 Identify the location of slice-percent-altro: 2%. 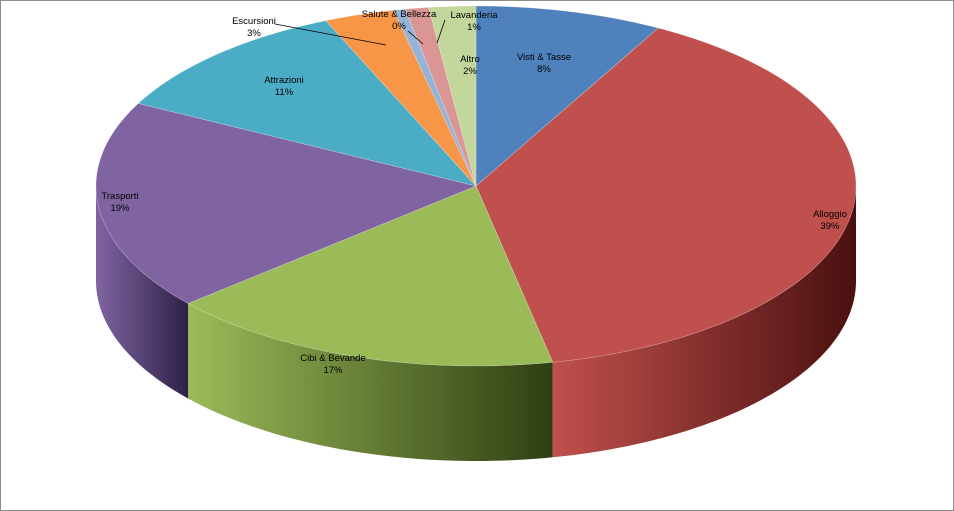
(470, 71).